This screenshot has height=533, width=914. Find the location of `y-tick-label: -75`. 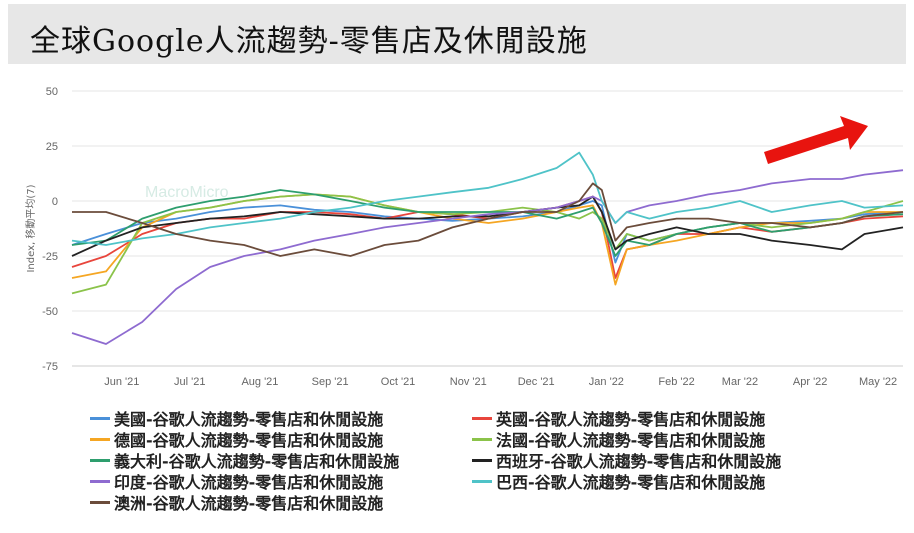

y-tick-label: -75 is located at coordinates (50, 367).